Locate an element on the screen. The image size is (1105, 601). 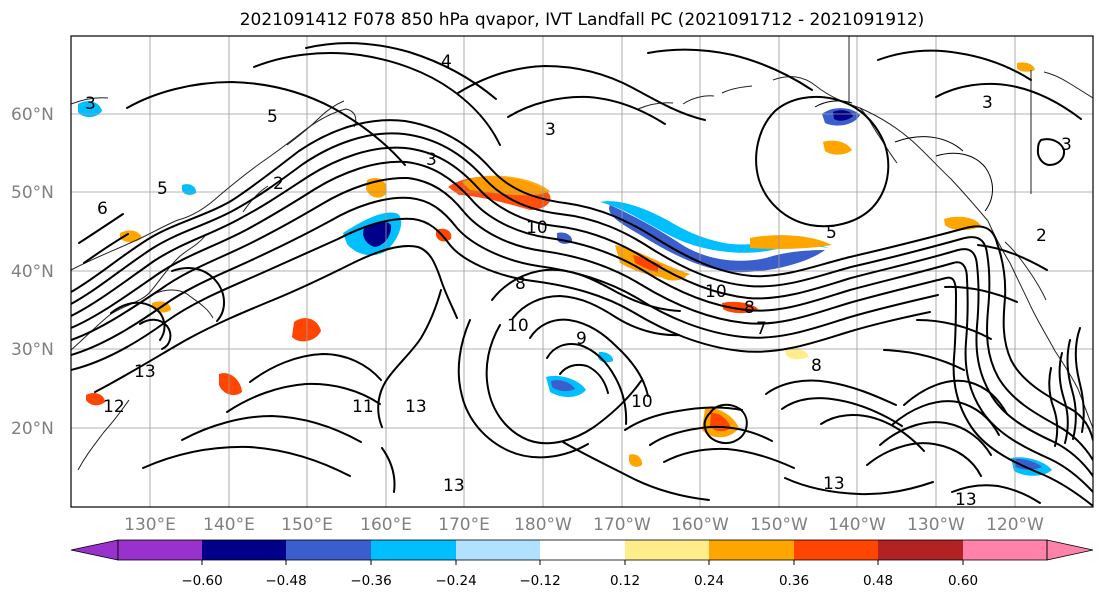
longitude-tick-label: 140°E is located at coordinates (229, 525).